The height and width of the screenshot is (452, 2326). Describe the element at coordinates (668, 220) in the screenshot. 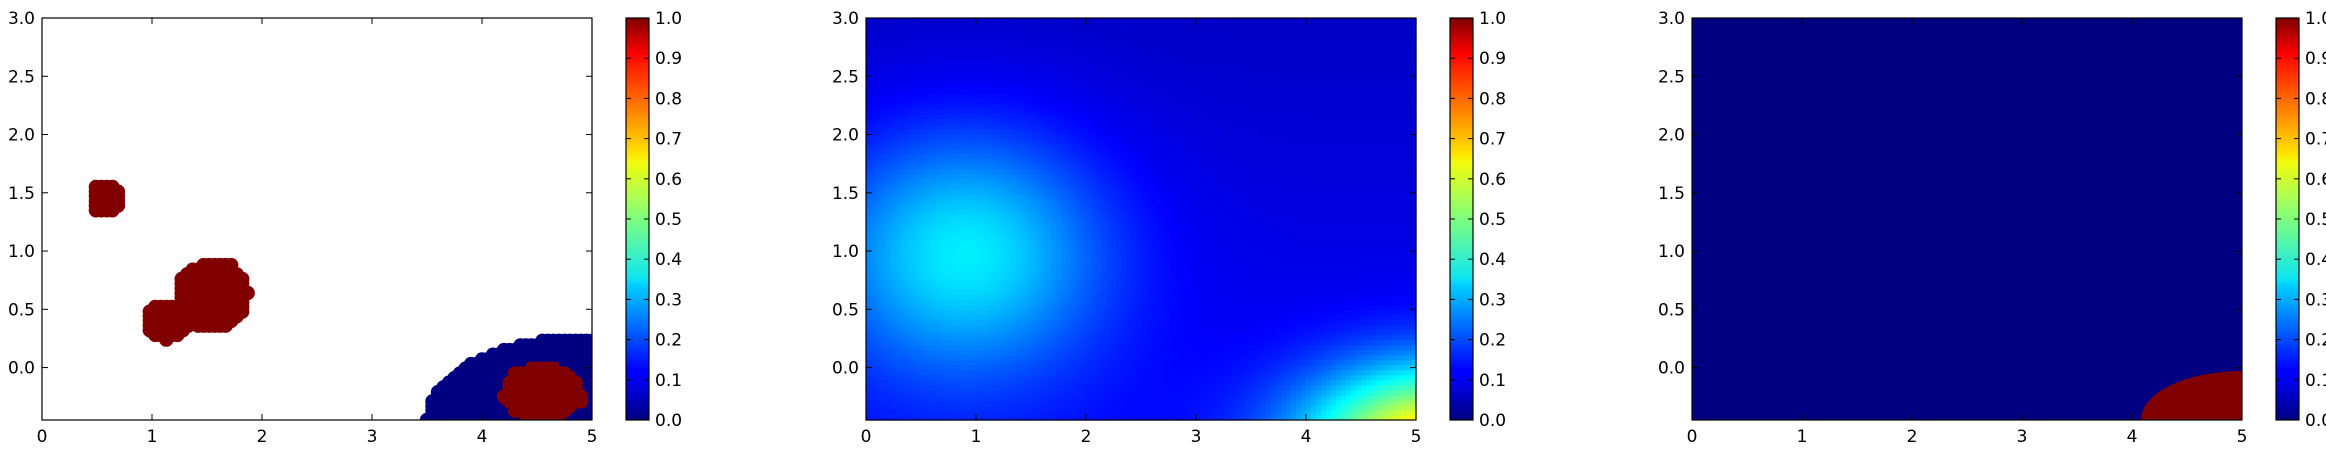

I see `colorbar-tick-label: 0.5` at that location.